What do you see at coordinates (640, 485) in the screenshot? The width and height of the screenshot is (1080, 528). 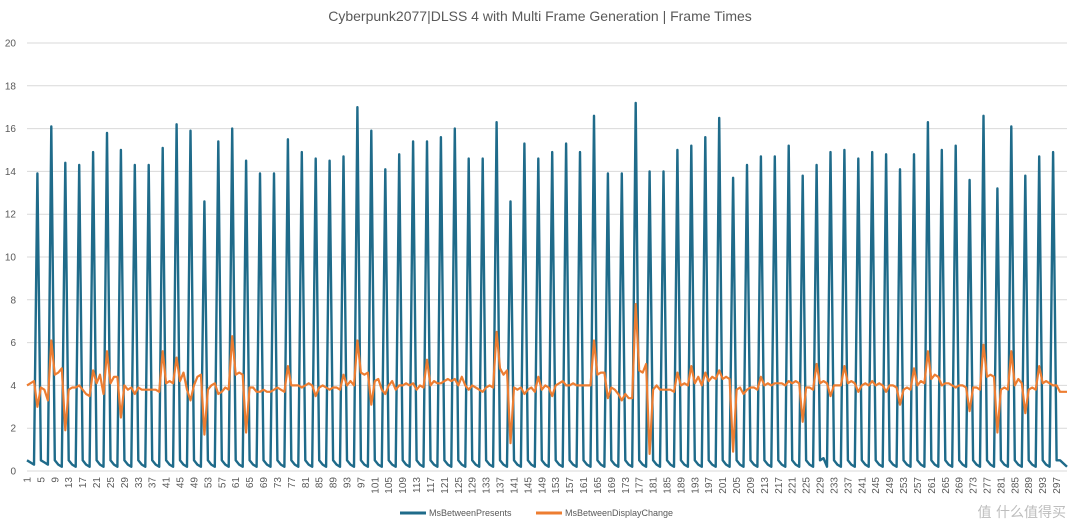 I see `x-tick-label: 177` at bounding box center [640, 485].